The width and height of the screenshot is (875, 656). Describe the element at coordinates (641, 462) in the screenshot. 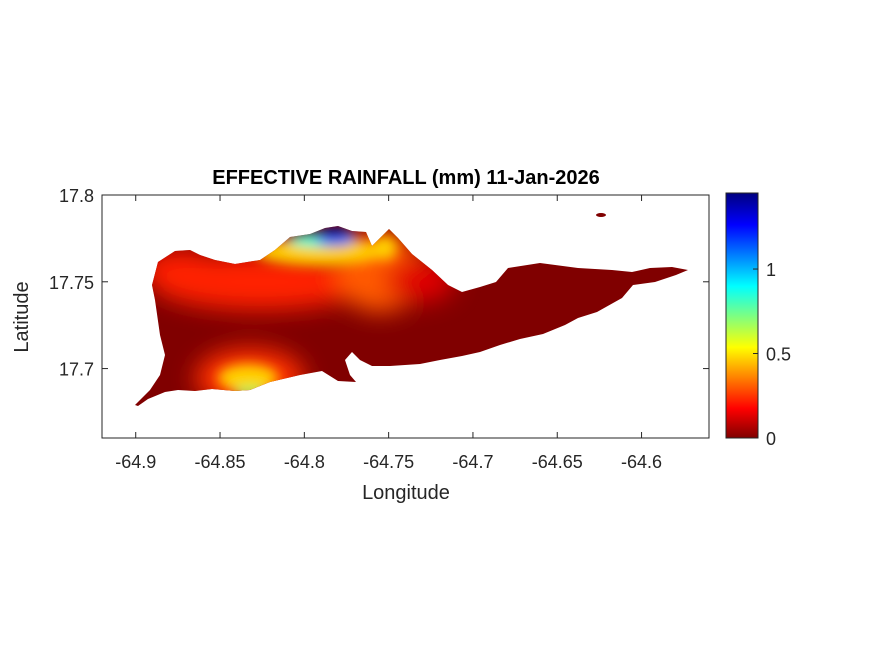

I see `x-tick-label: -64.6` at that location.